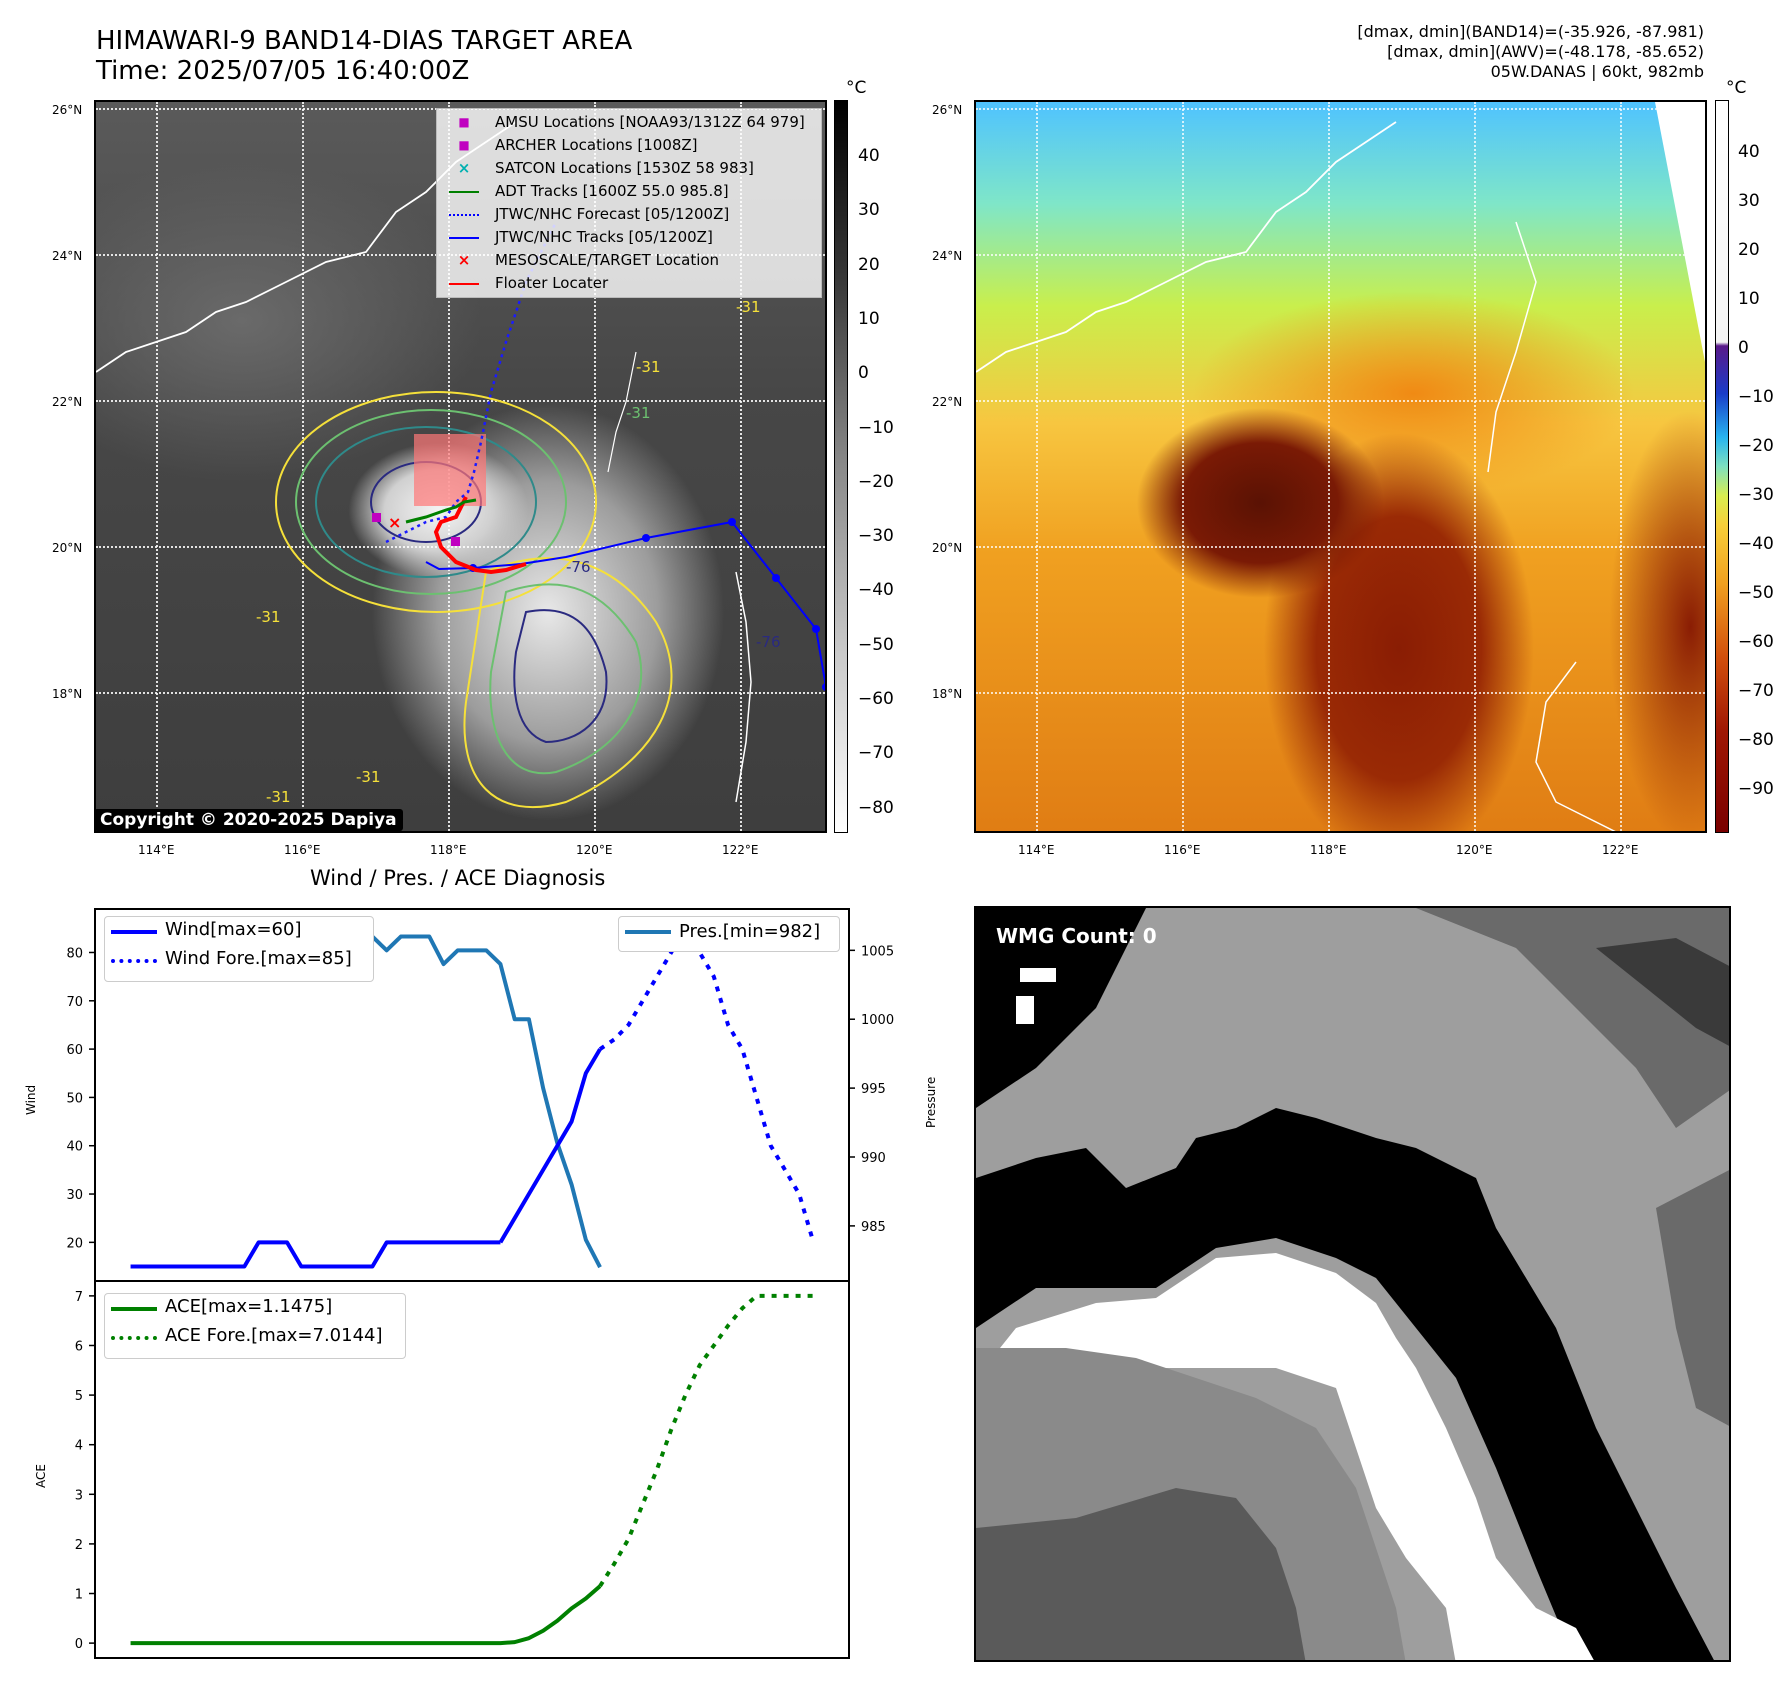 The width and height of the screenshot is (1788, 1690). What do you see at coordinates (1076, 936) in the screenshot?
I see `wmg-count-label: WMG Count: 0` at bounding box center [1076, 936].